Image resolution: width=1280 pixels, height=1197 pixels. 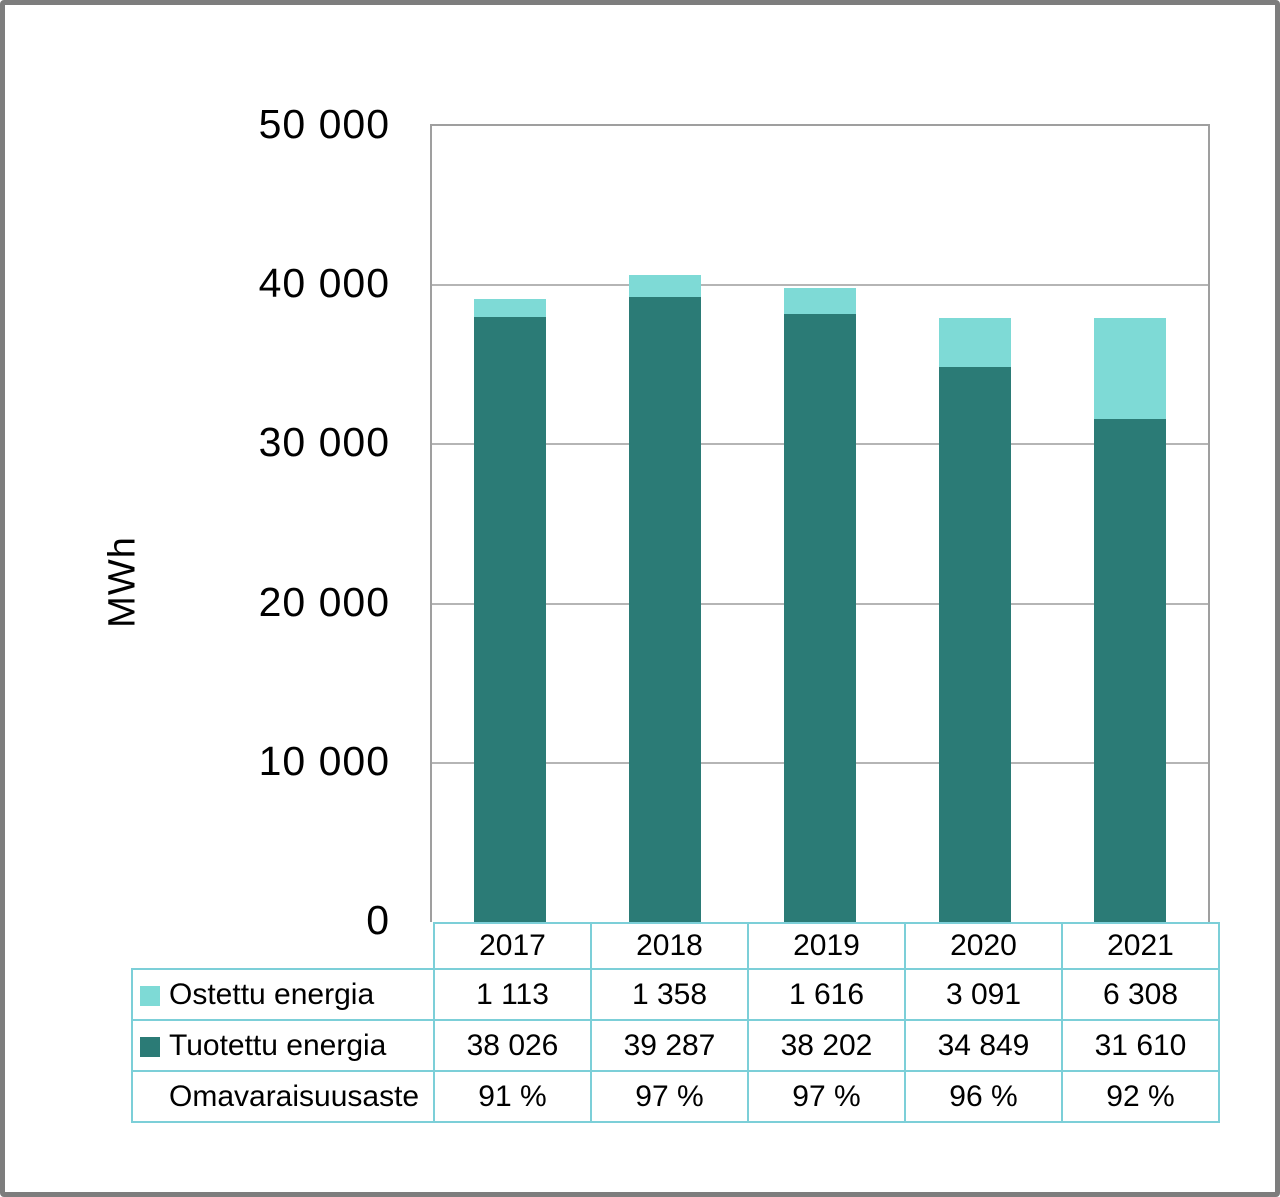 I want to click on y-tick-label: 50 000, so click(x=324, y=124).